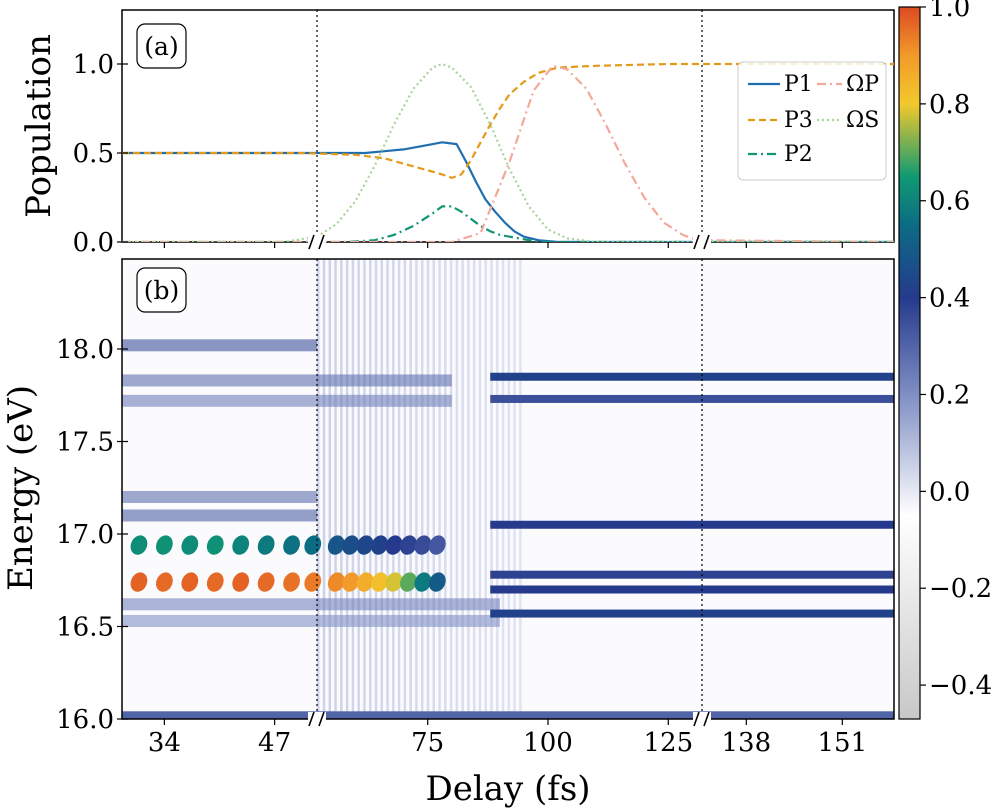 The width and height of the screenshot is (996, 812). I want to click on panel-b-ylabel: Energy (eV), so click(21, 488).